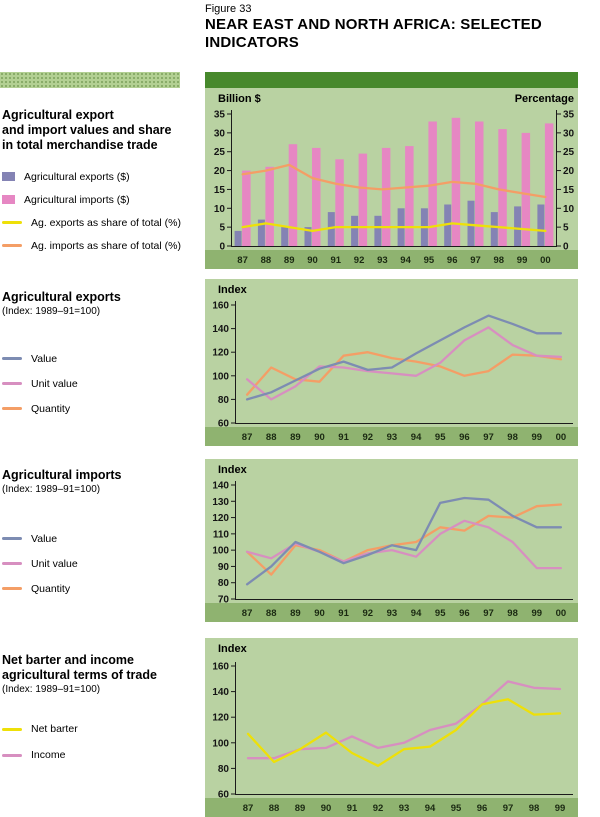  Describe the element at coordinates (68, 660) in the screenshot. I see `section-heading-line: Net barter and income` at that location.